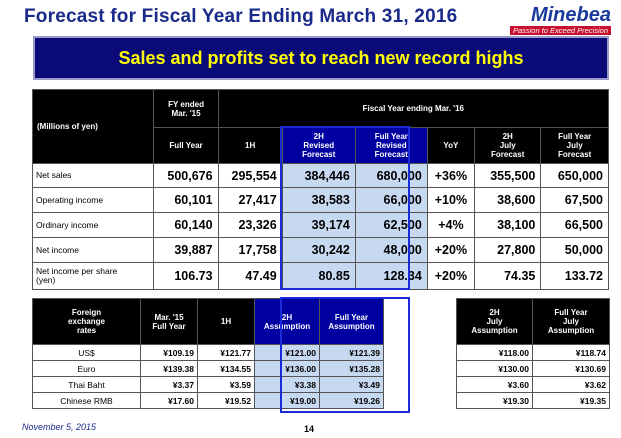  I want to click on cell: 17,758, so click(250, 250).